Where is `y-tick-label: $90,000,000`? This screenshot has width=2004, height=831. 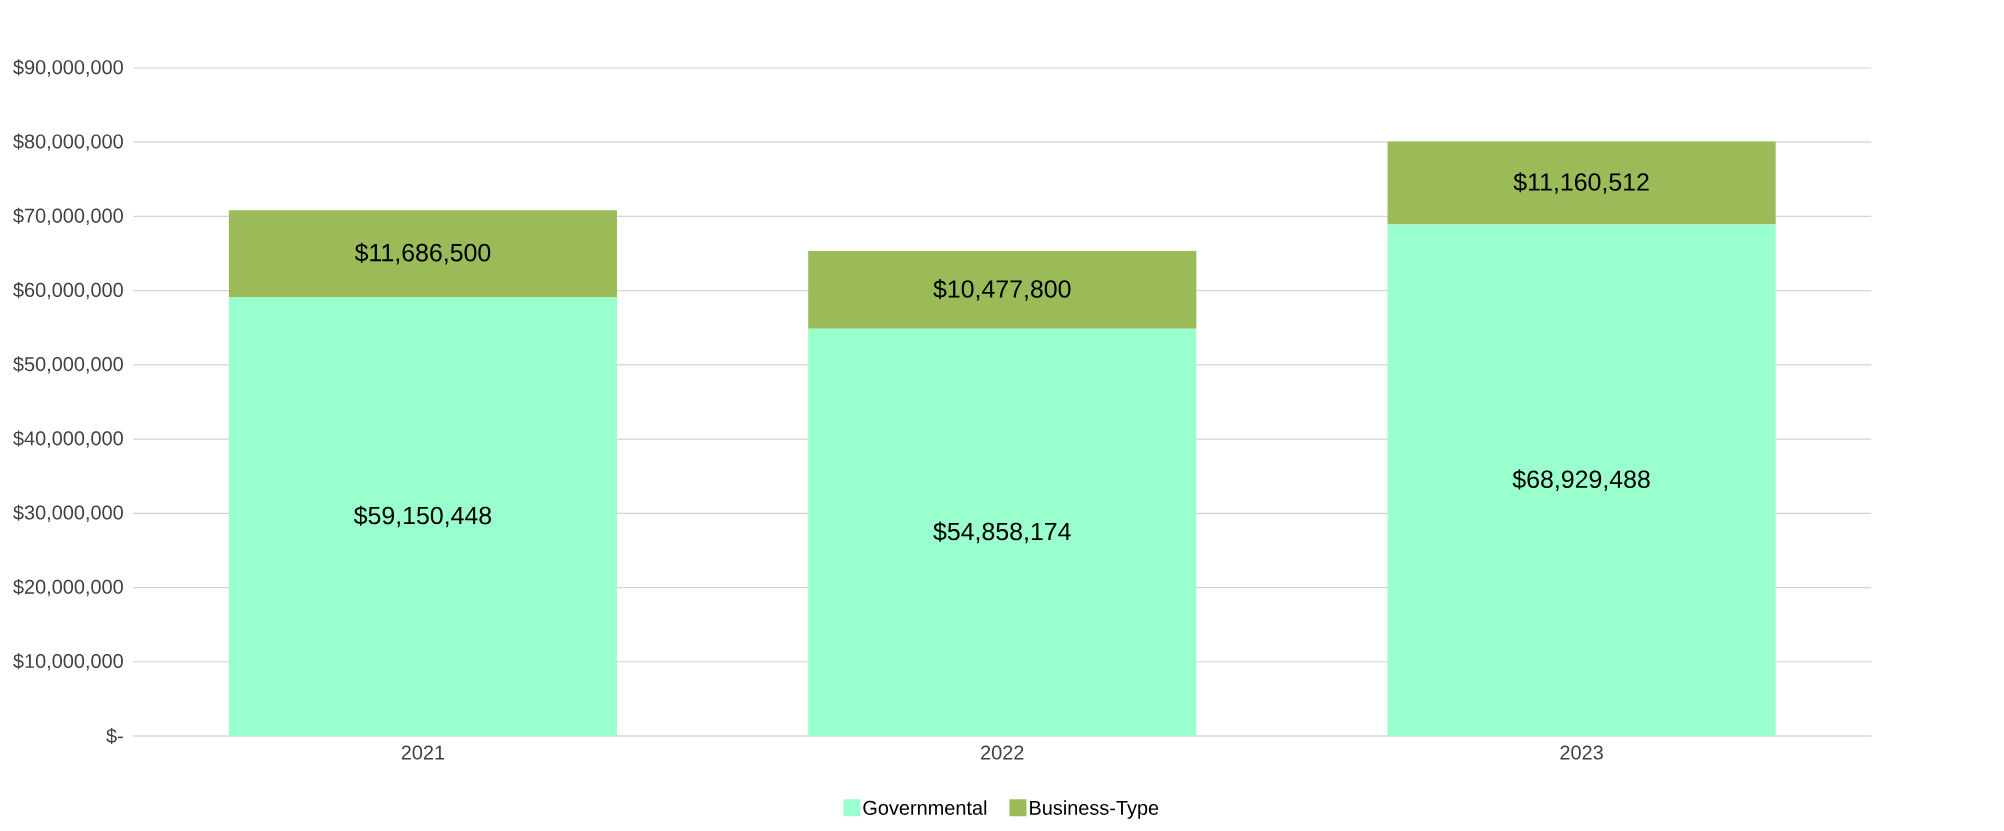
y-tick-label: $90,000,000 is located at coordinates (68, 68).